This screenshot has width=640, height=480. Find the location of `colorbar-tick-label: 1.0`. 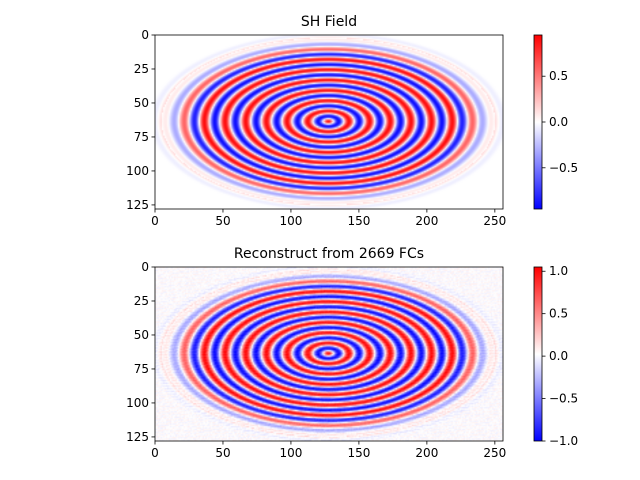

colorbar-tick-label: 1.0 is located at coordinates (558, 271).